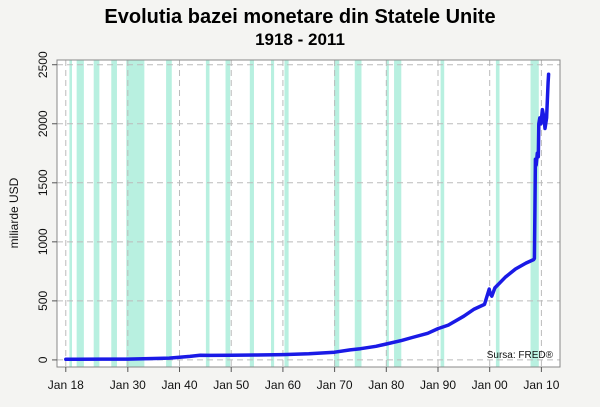 The height and width of the screenshot is (407, 600). What do you see at coordinates (386, 385) in the screenshot?
I see `x-tick-label: Jan 80` at bounding box center [386, 385].